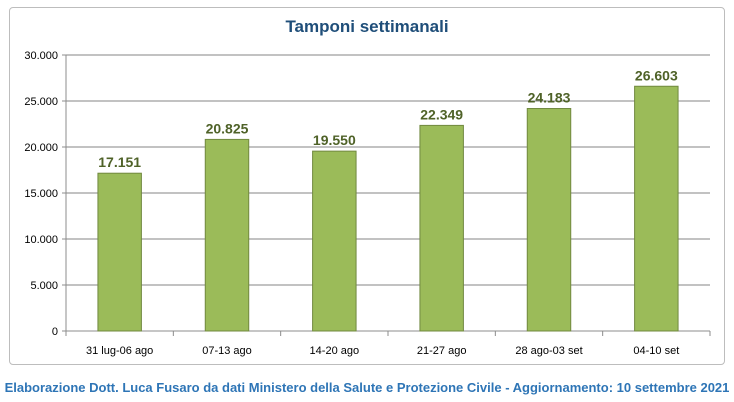  What do you see at coordinates (41, 102) in the screenshot?
I see `y-tick-label: 25.000` at bounding box center [41, 102].